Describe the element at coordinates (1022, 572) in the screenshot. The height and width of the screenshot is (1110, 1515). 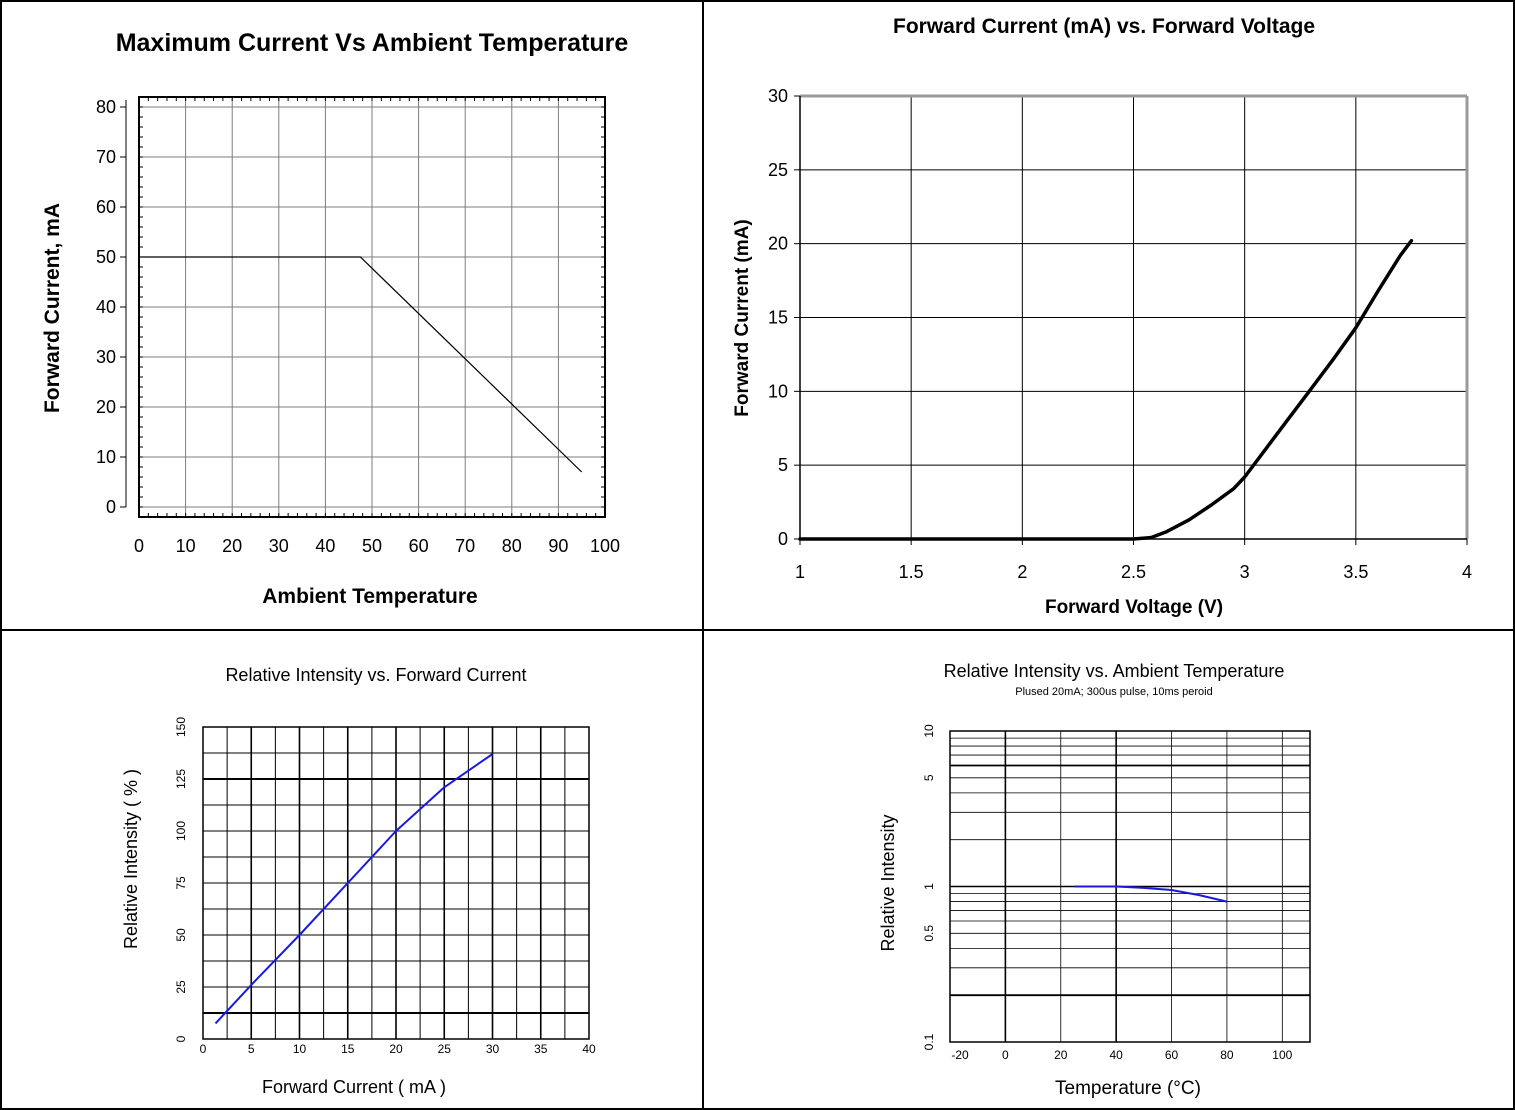
I see `x-tick-label: 2` at that location.